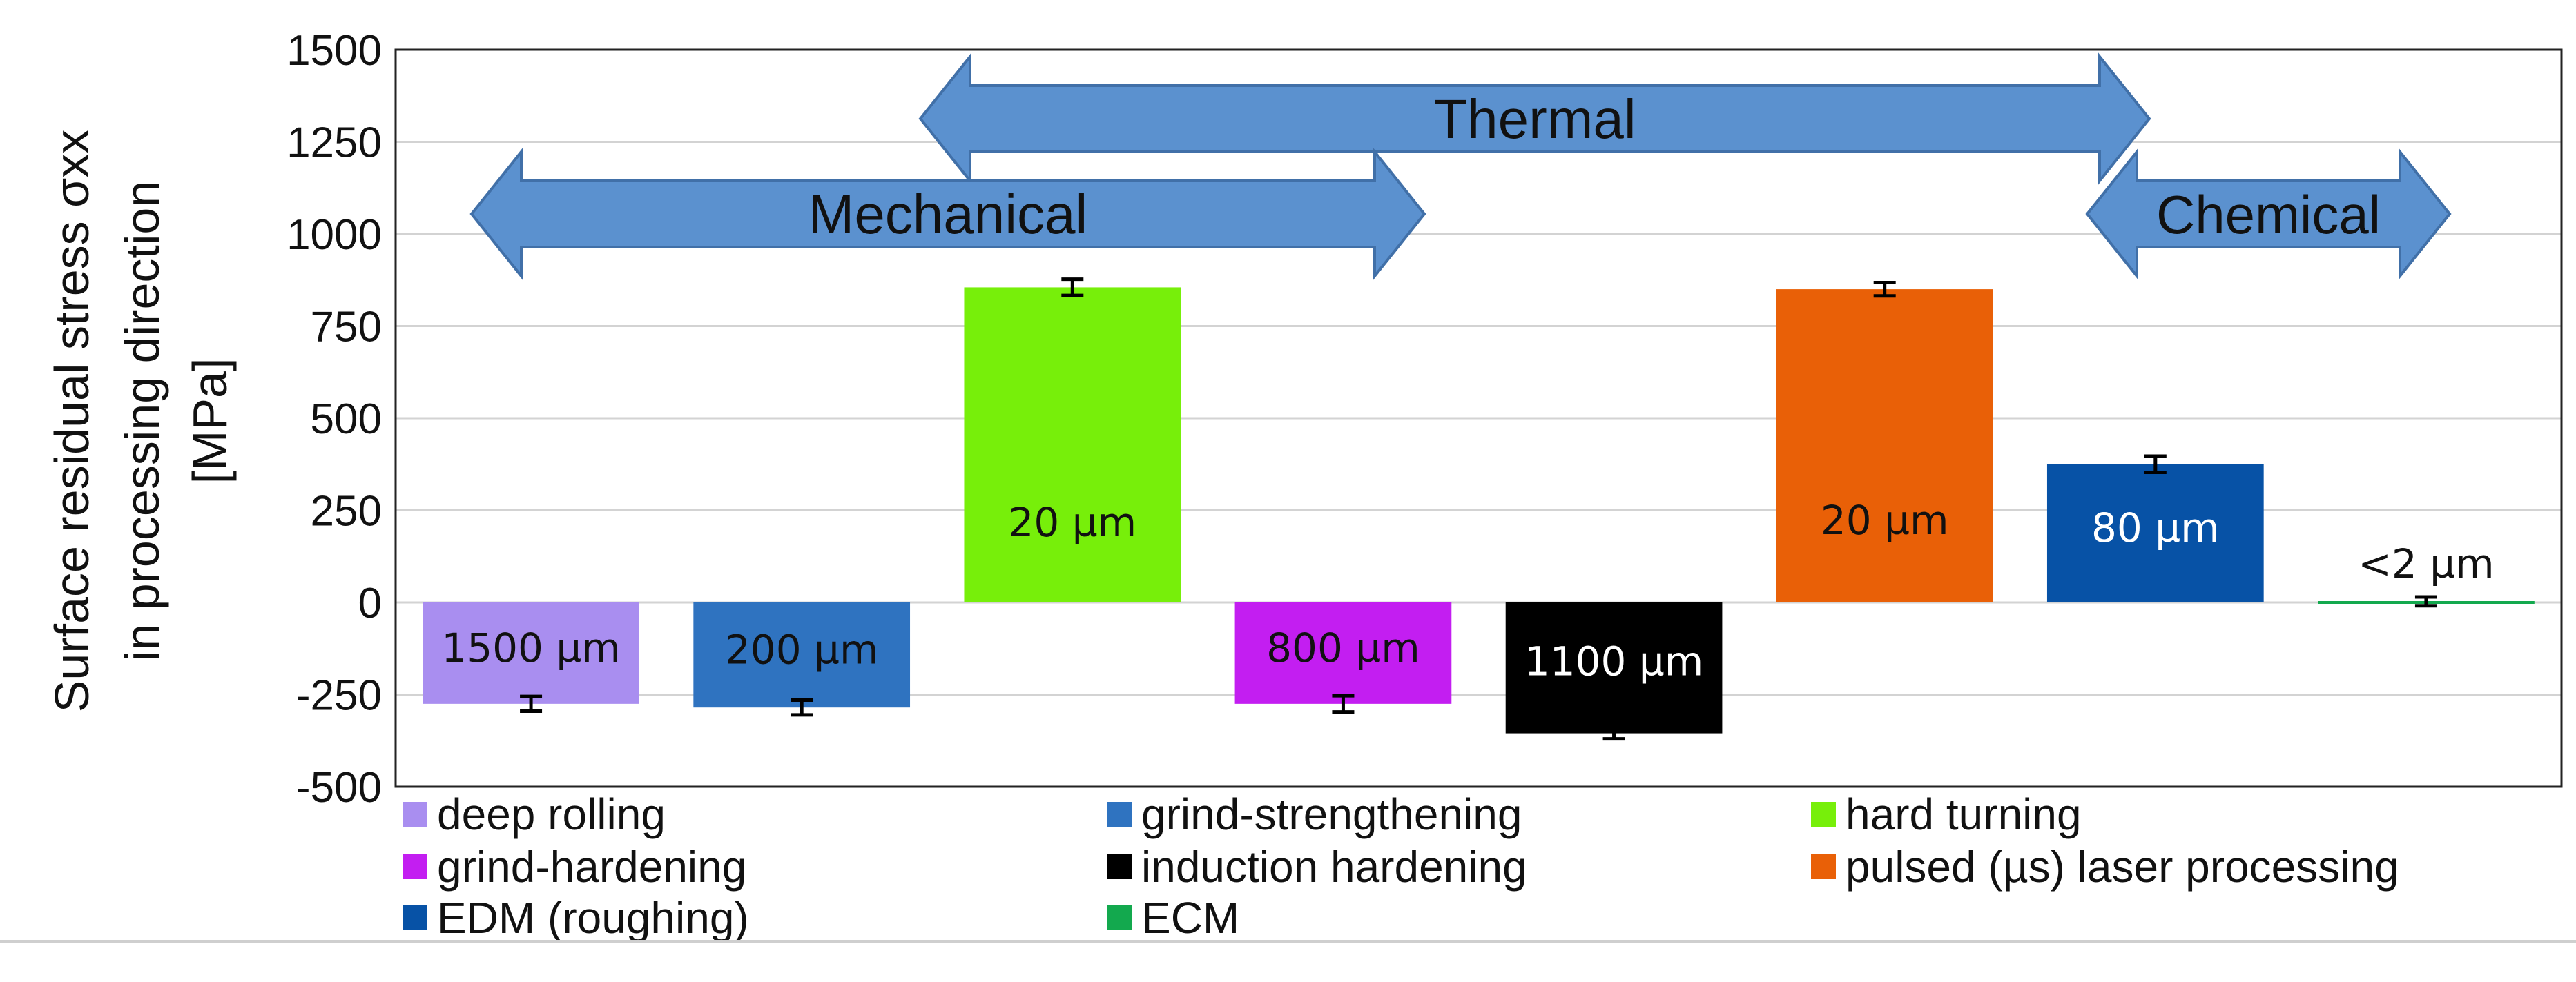 The height and width of the screenshot is (982, 2576). Describe the element at coordinates (335, 143) in the screenshot. I see `y-tick-label: 1250` at that location.